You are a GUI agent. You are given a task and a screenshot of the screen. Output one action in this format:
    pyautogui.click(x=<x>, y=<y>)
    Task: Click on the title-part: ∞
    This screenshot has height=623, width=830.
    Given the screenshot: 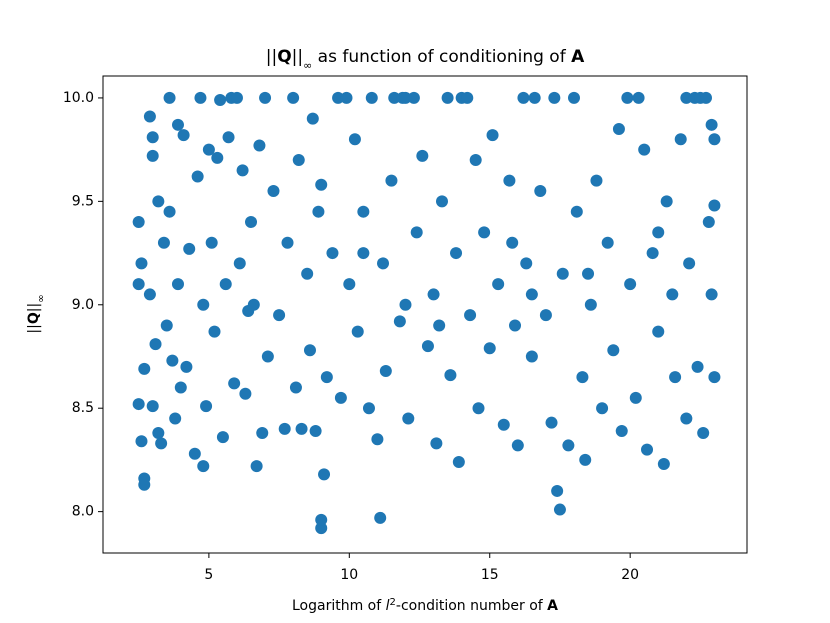 What is the action you would take?
    pyautogui.click(x=307, y=65)
    